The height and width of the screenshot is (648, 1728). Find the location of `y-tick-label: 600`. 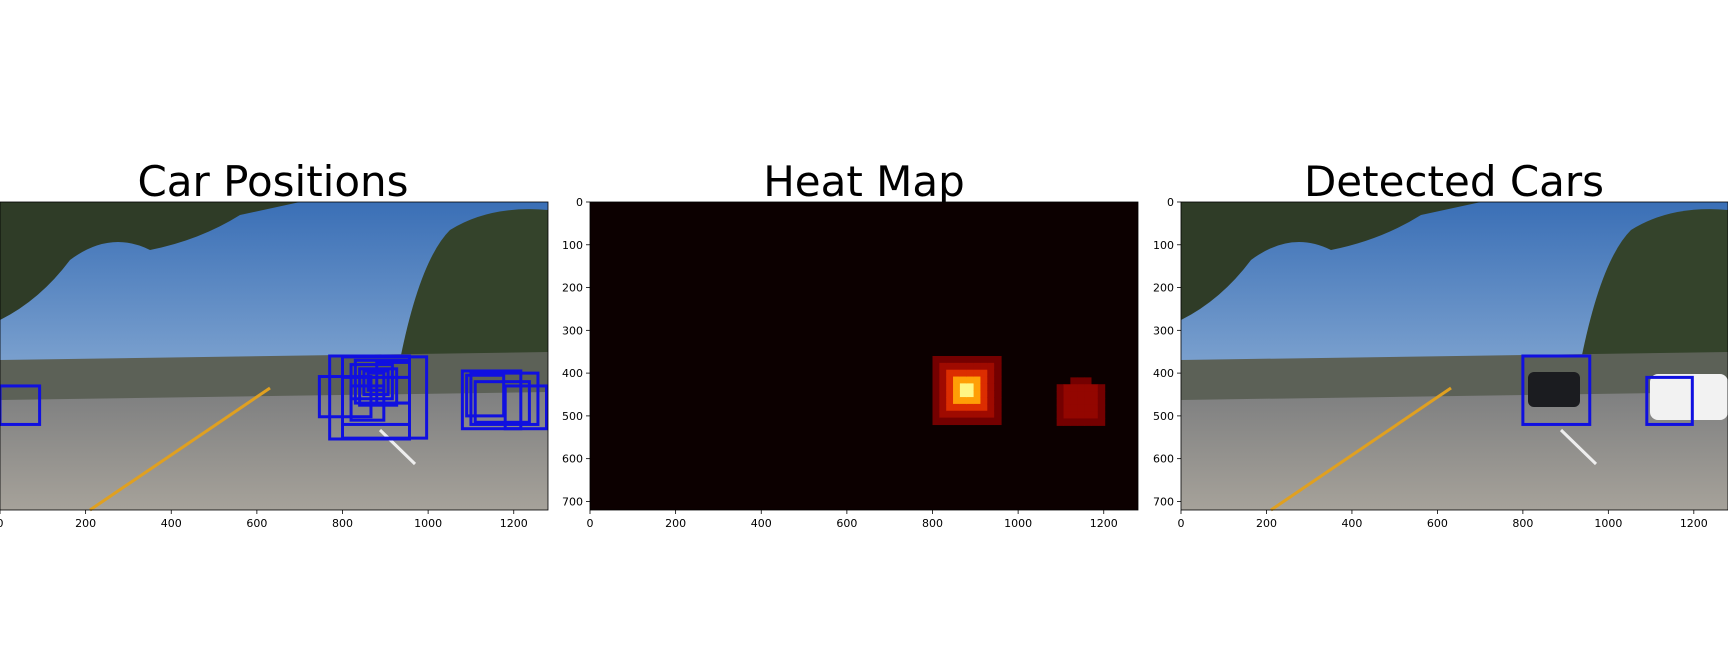

y-tick-label: 600 is located at coordinates (572, 459).